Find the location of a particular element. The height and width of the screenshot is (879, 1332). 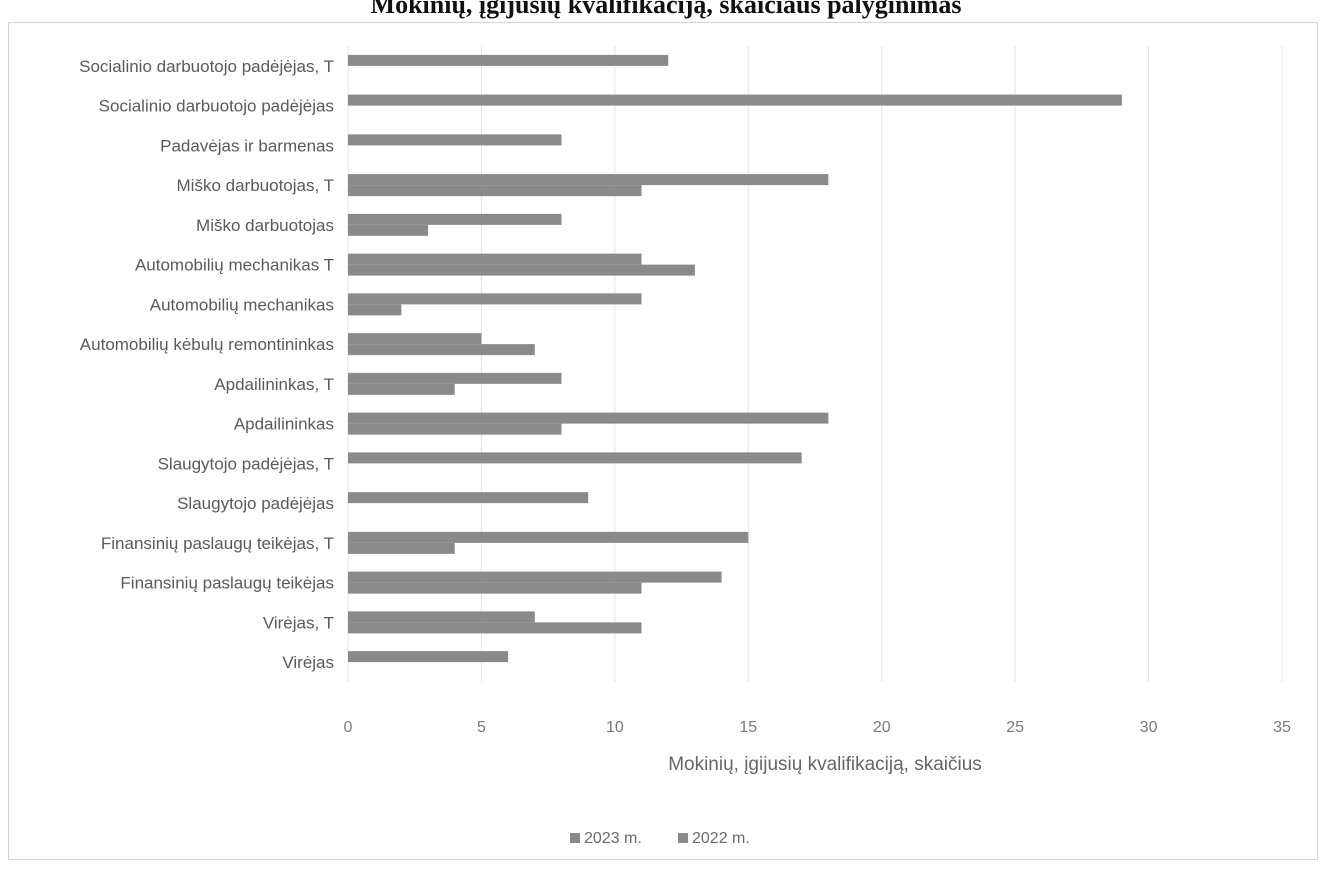

category-label: Apdailininkas is located at coordinates (284, 424).